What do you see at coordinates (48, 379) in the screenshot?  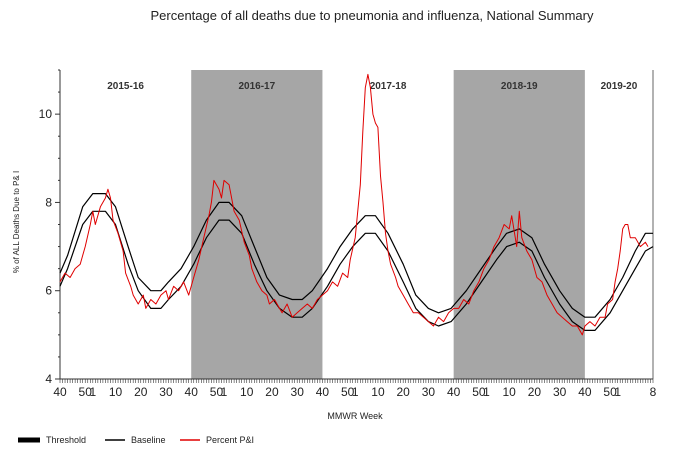 I see `y-tick-label: 4` at bounding box center [48, 379].